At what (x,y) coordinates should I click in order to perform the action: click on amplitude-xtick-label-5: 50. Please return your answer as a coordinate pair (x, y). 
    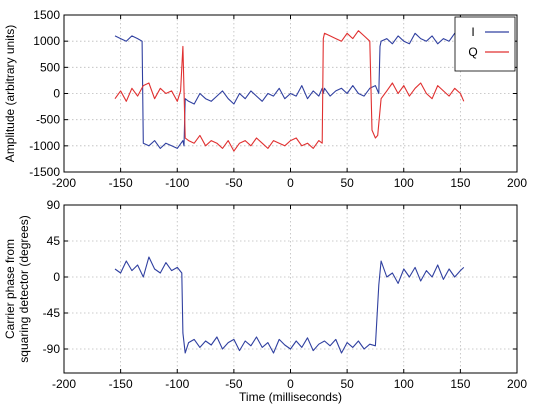
    Looking at the image, I should click on (347, 183).